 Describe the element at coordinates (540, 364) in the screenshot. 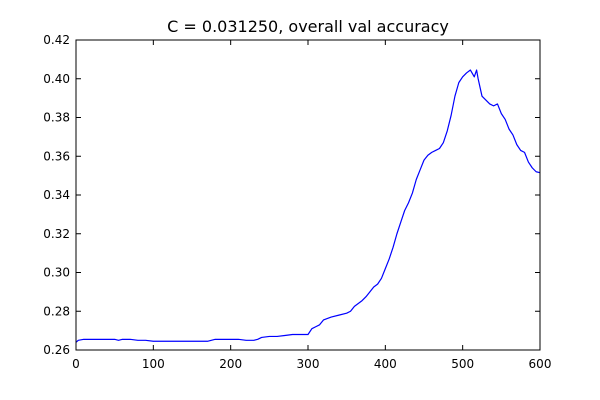

I see `x-tick-label: 600` at that location.